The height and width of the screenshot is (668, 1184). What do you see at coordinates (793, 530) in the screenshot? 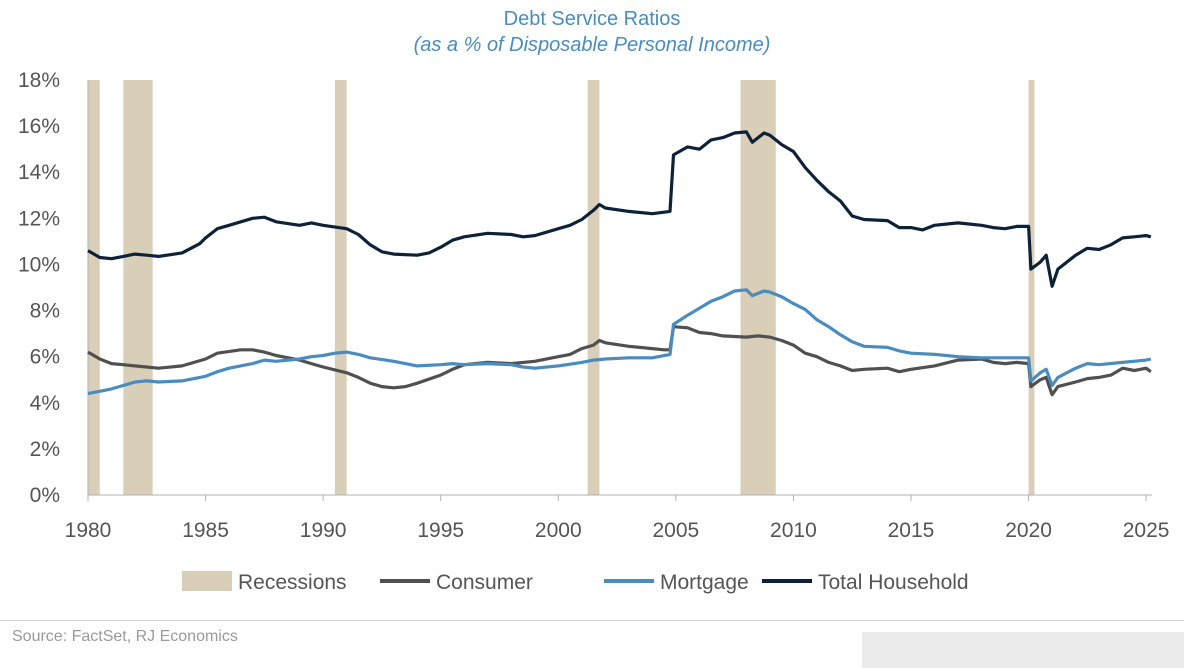
I see `x-tick-label: 2010` at bounding box center [793, 530].